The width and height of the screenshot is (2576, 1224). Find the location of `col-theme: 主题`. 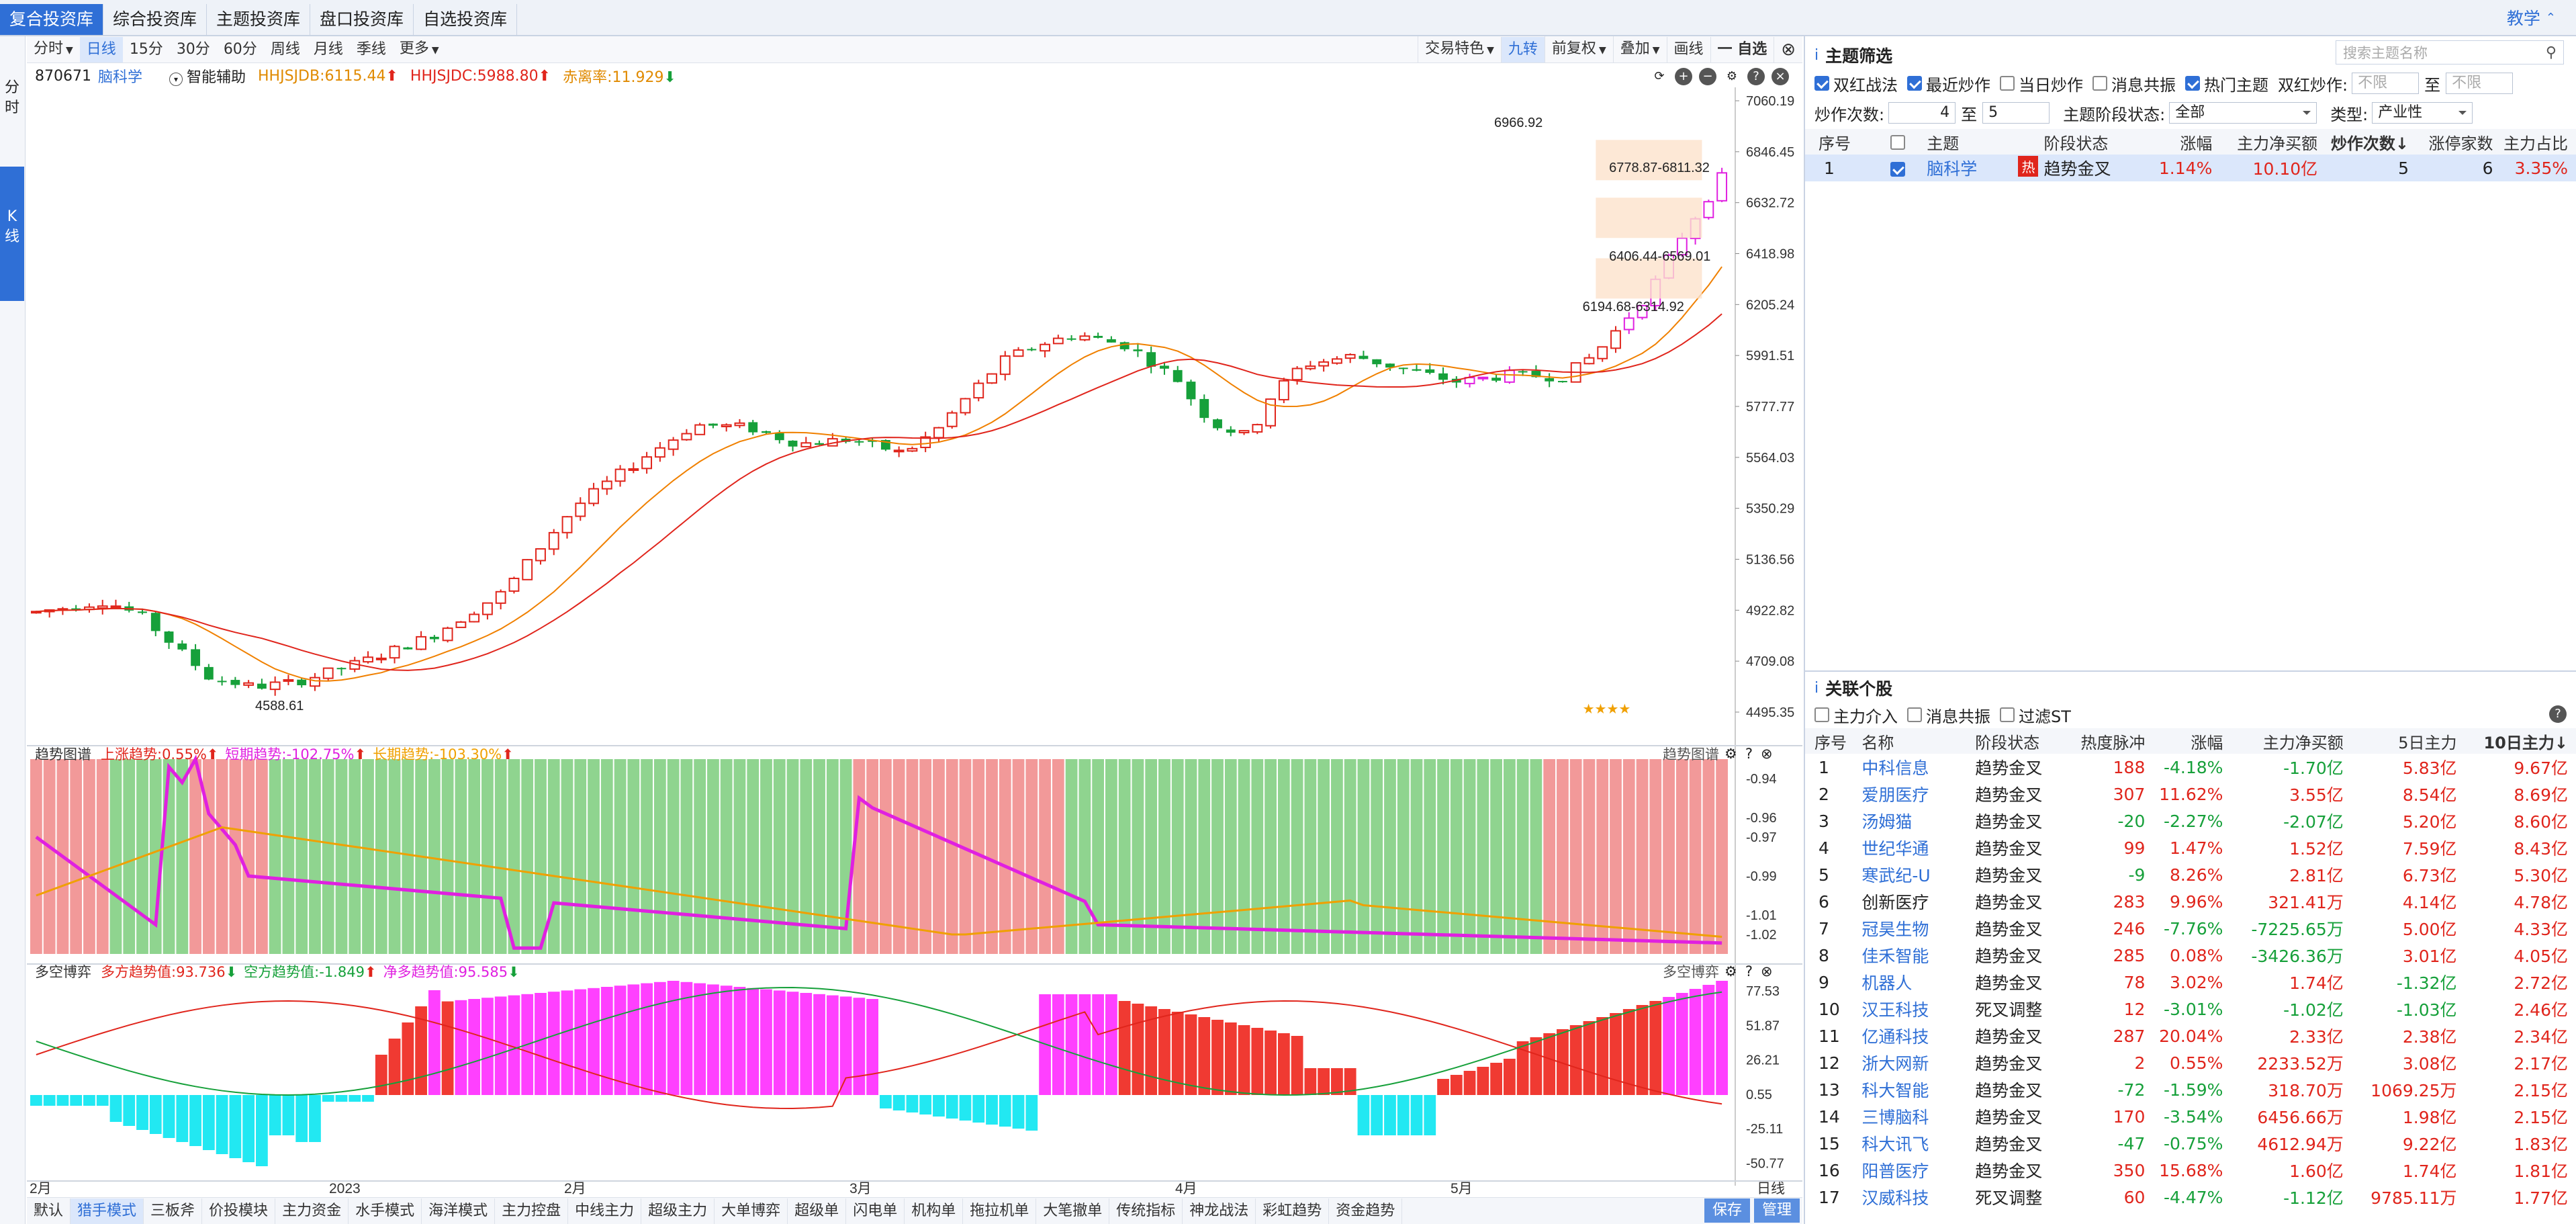

col-theme: 主题 is located at coordinates (1980, 142).